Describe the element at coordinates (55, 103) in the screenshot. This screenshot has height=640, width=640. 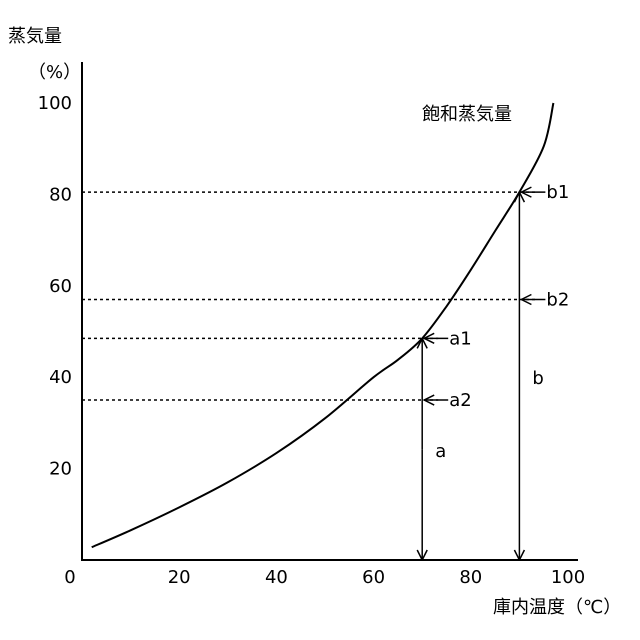
I see `y-tick-label: 100` at that location.